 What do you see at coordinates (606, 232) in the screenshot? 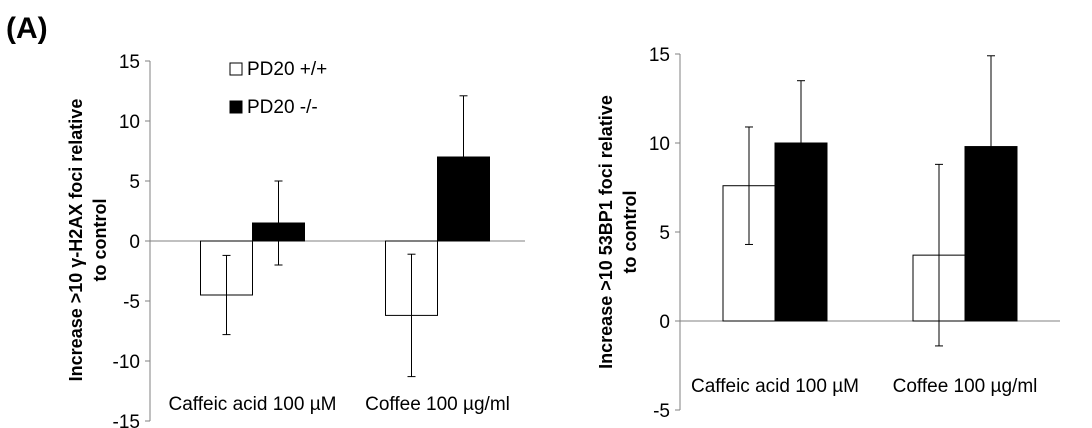
I see `y-axis-label: Increase >10 53BP1 foci relative` at bounding box center [606, 232].